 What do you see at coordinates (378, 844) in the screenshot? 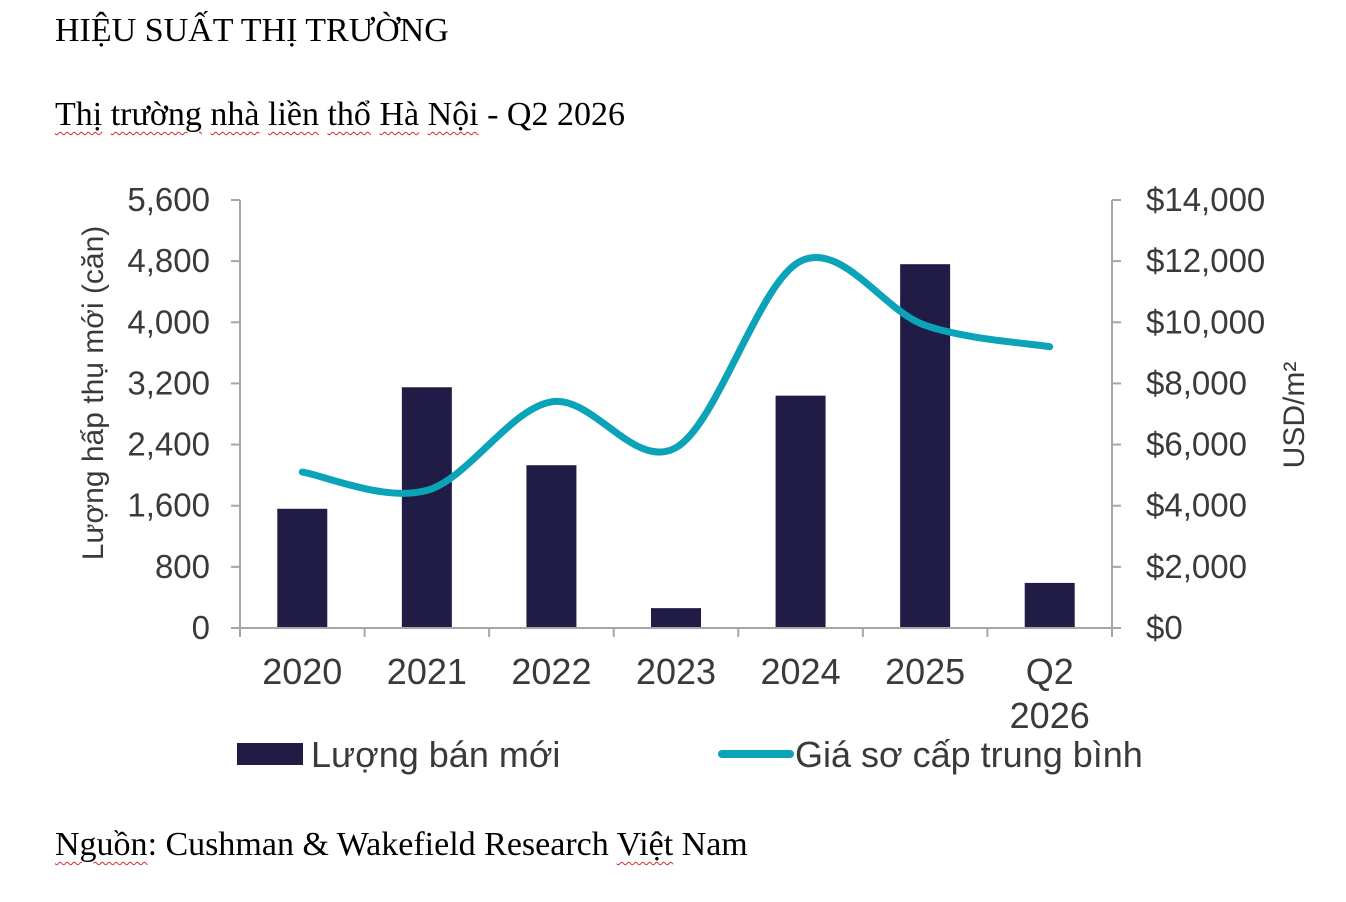
I see `source-word: : Cushman & Wakefield Research` at bounding box center [378, 844].